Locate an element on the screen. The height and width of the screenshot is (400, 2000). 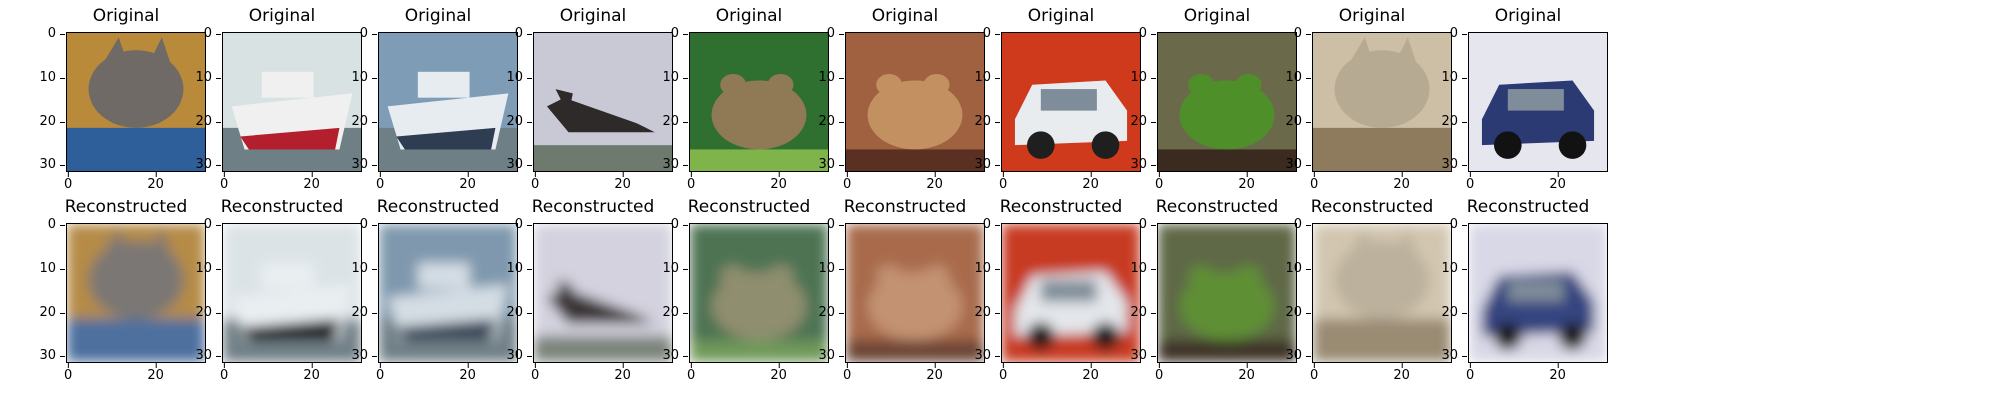
original-automobile-image is located at coordinates (1071, 102).